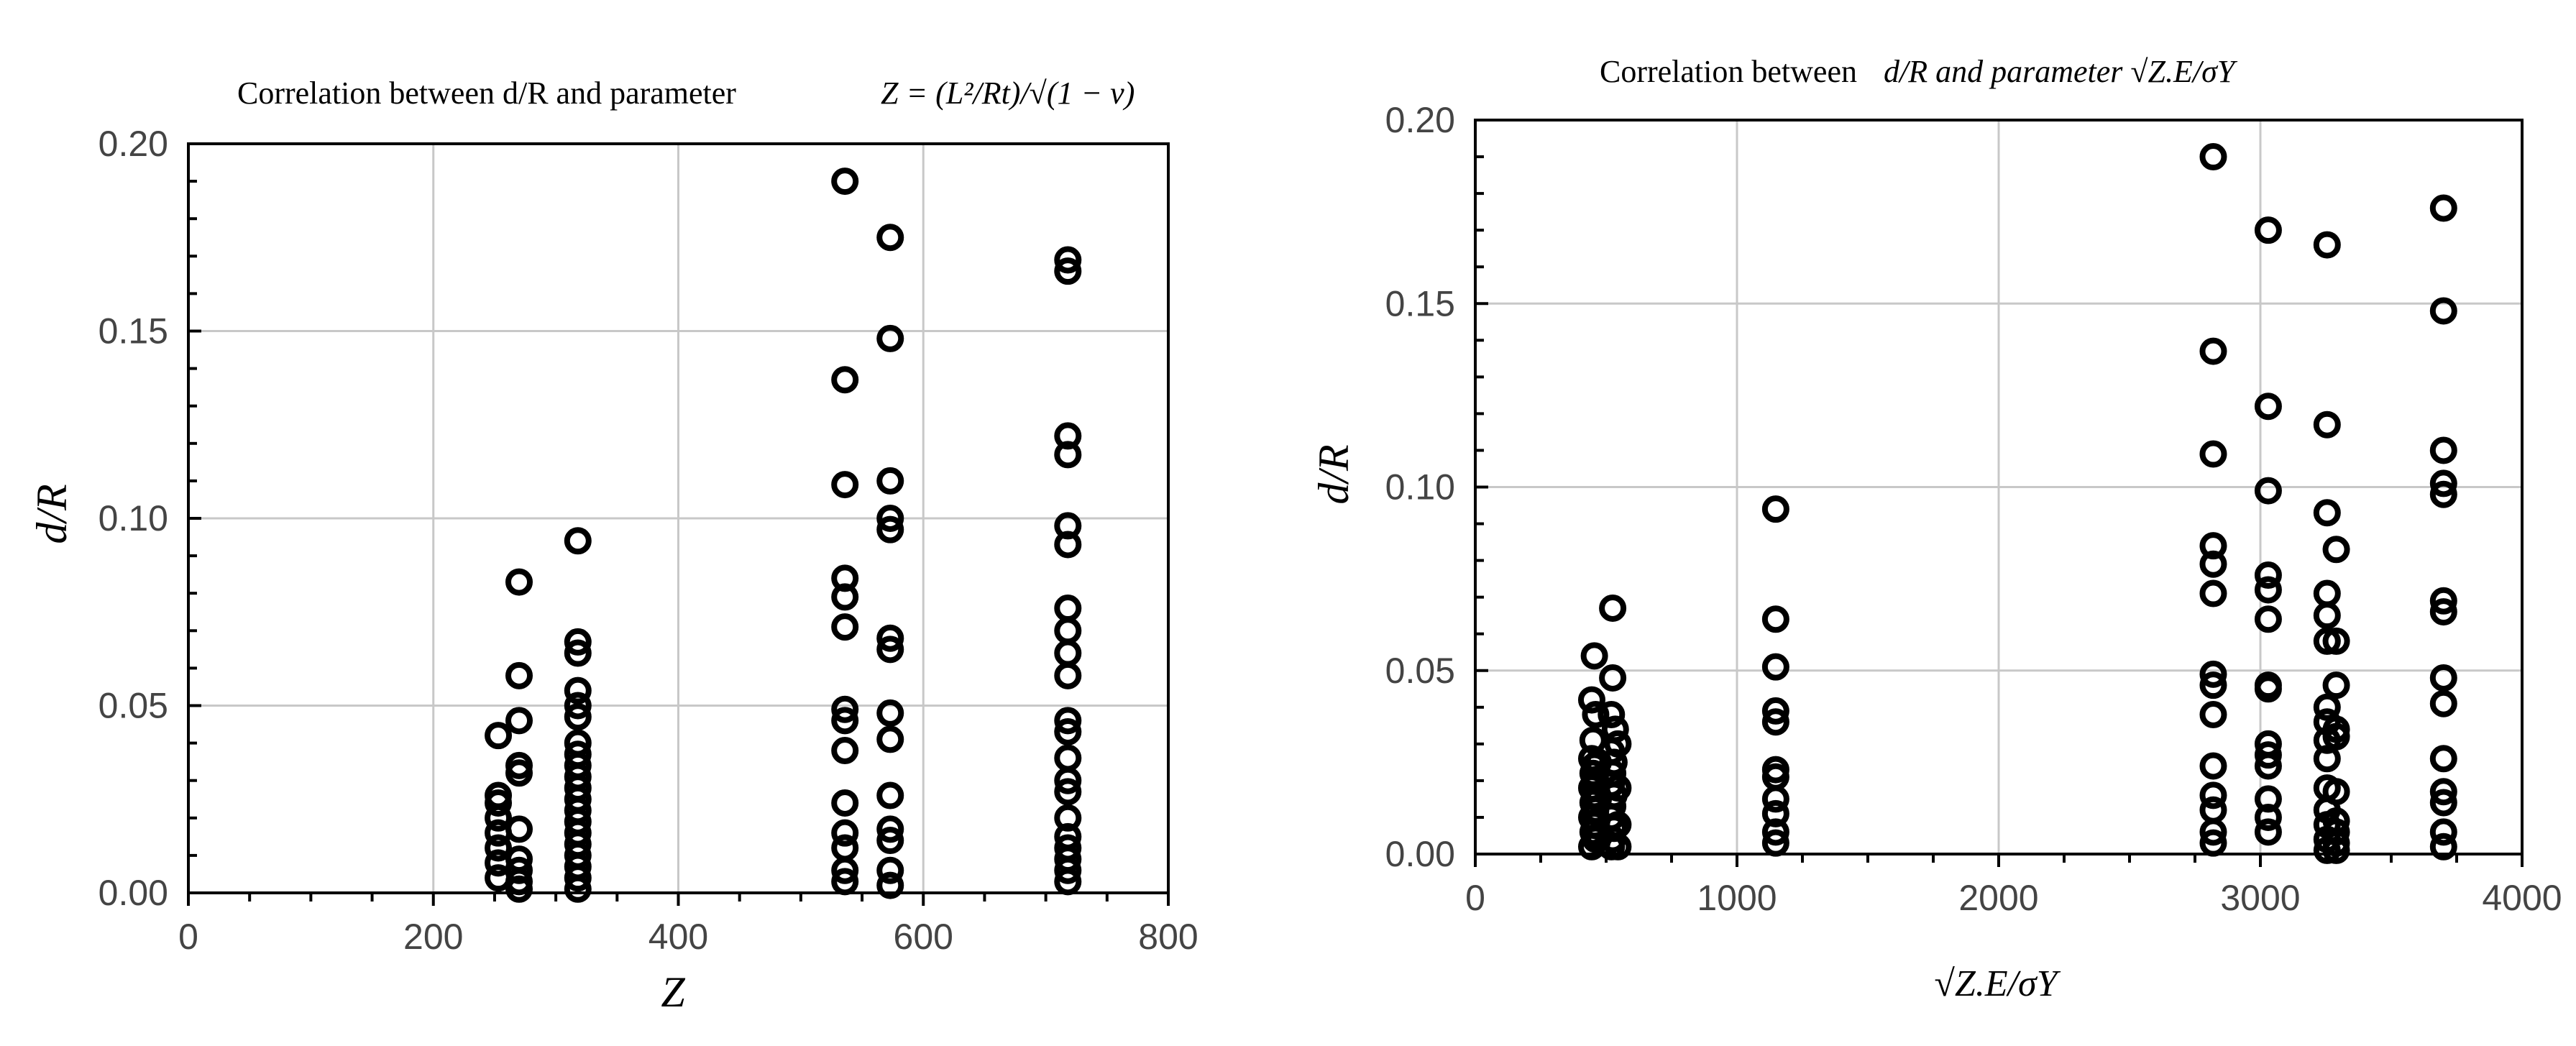 The width and height of the screenshot is (2576, 1046). What do you see at coordinates (1420, 671) in the screenshot?
I see `right-y-tick-label: 0.05` at bounding box center [1420, 671].